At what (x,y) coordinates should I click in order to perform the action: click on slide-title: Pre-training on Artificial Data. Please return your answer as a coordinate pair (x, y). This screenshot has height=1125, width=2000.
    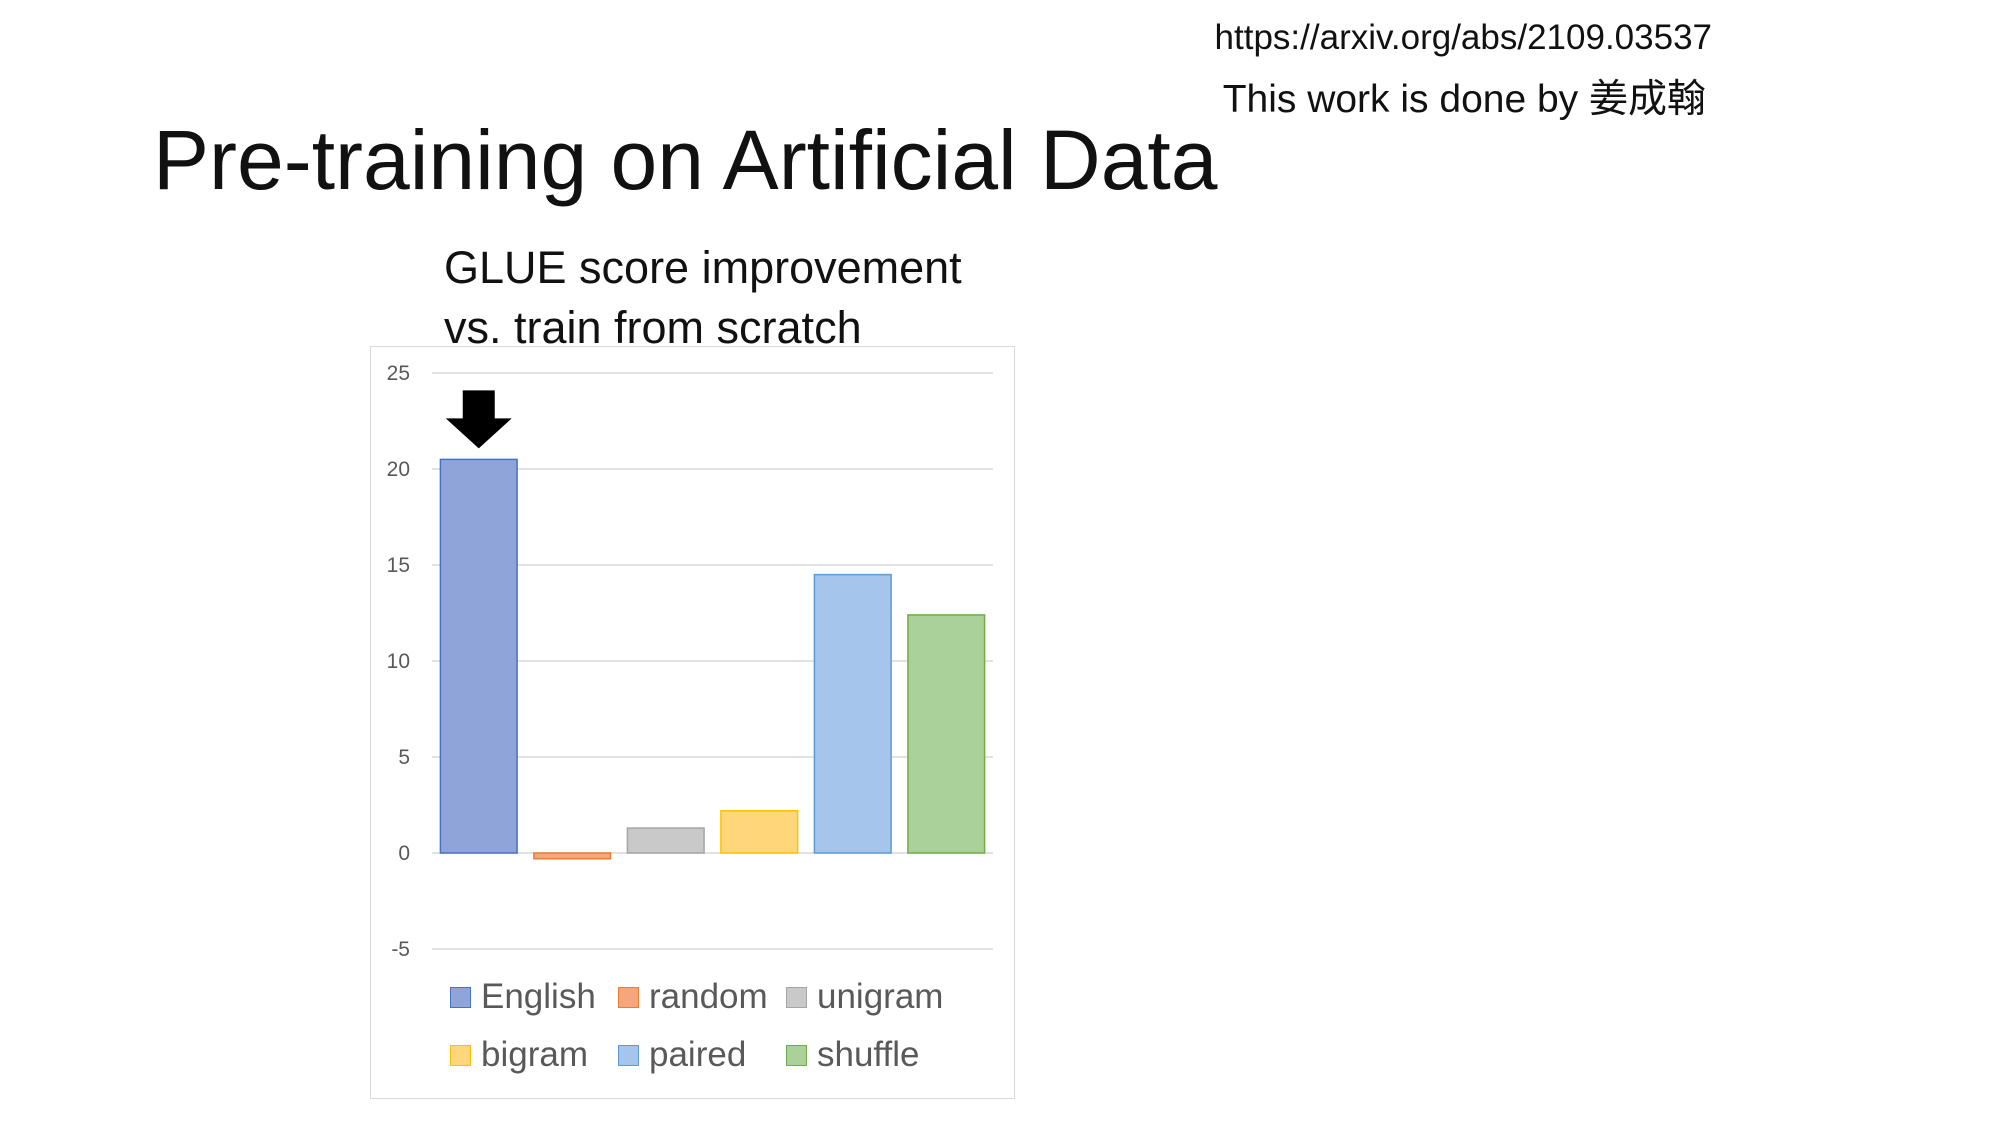
    Looking at the image, I should click on (685, 160).